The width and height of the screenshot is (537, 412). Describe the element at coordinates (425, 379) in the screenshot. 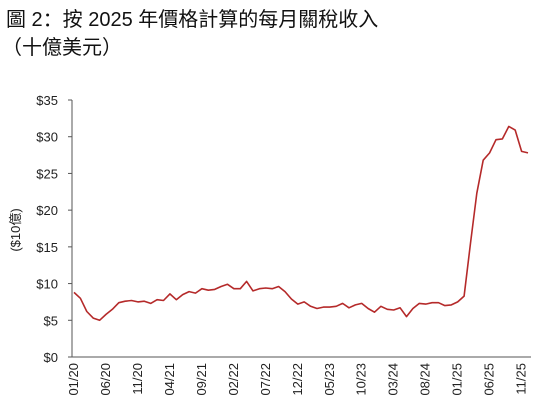

I see `x-tick-label: 08/24` at that location.